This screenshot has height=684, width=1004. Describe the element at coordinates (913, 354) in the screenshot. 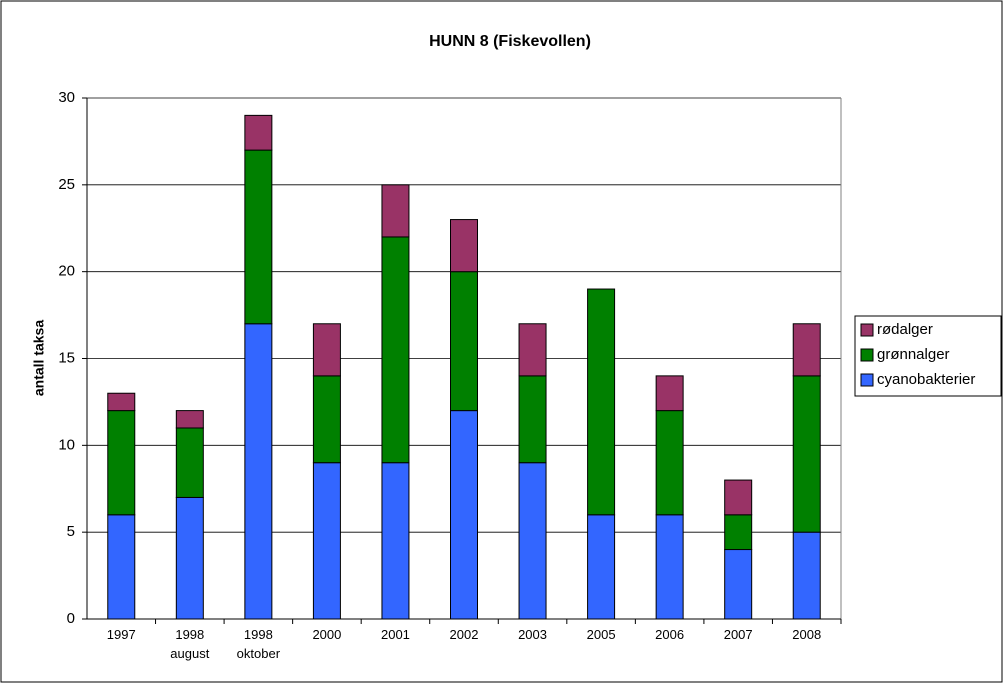

I see `legend-label: grønnalger` at that location.